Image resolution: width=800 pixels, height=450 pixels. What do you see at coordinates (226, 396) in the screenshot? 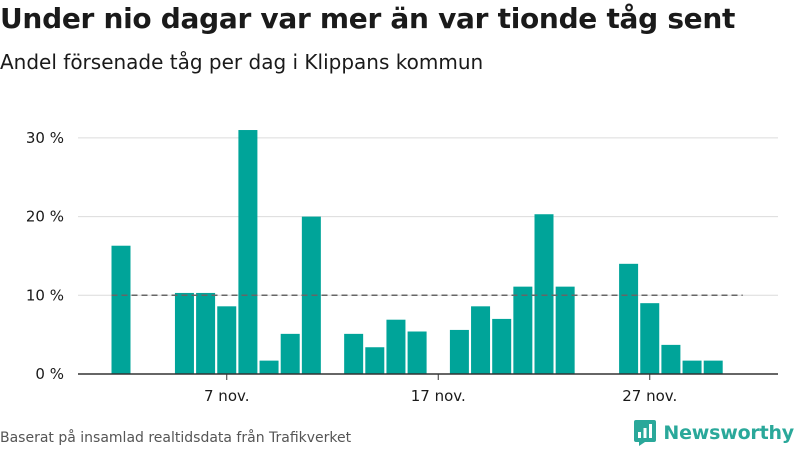
I see `x-tick-label: 7 nov.` at bounding box center [226, 396].